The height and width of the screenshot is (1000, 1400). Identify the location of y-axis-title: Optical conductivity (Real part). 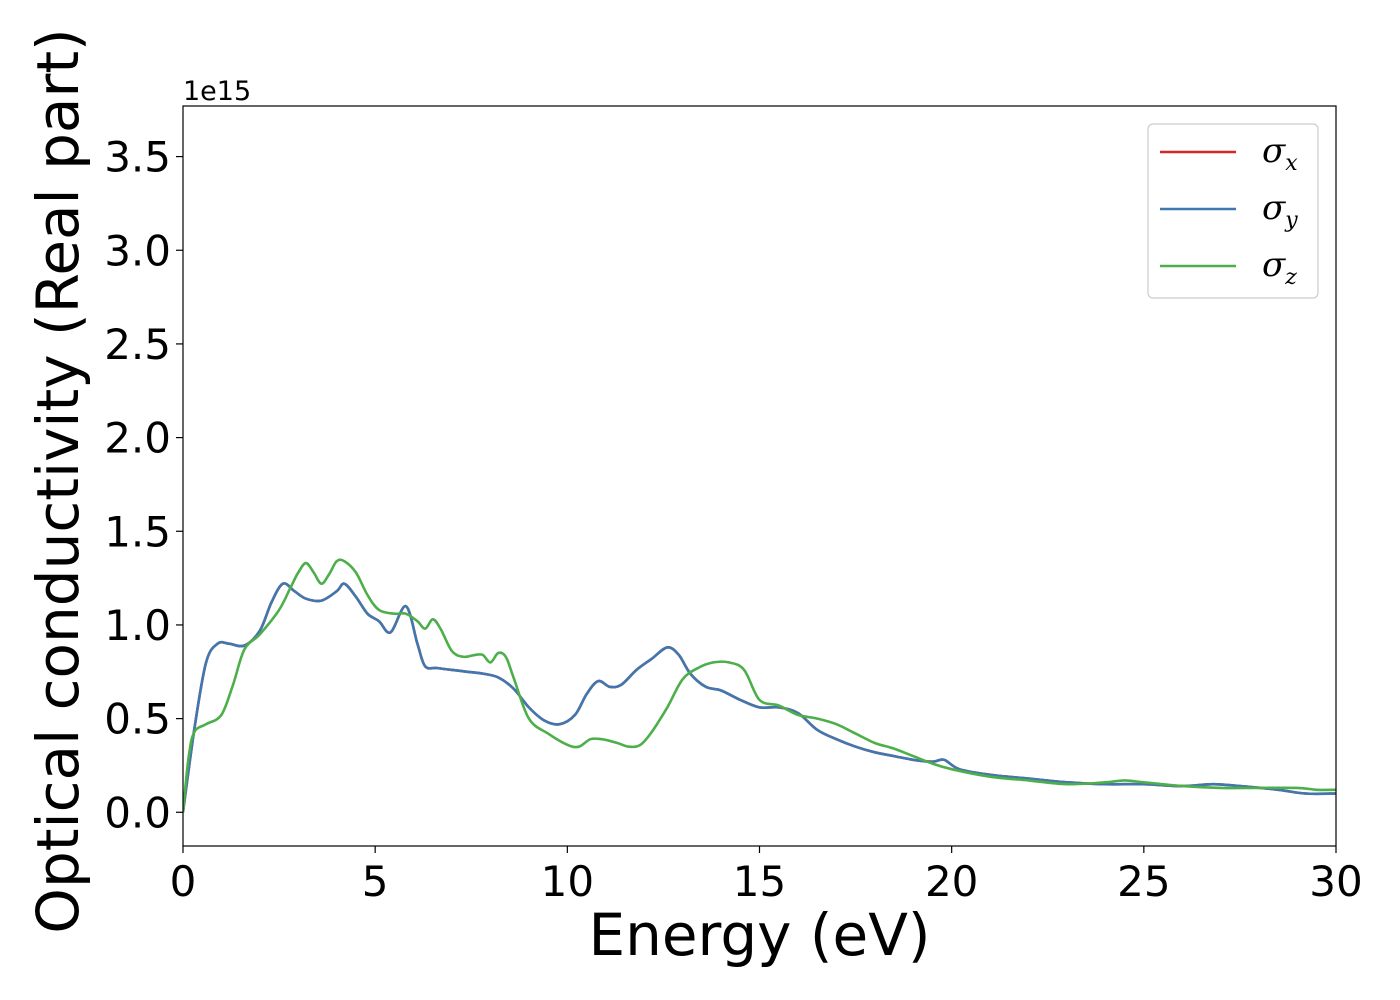
(58, 480).